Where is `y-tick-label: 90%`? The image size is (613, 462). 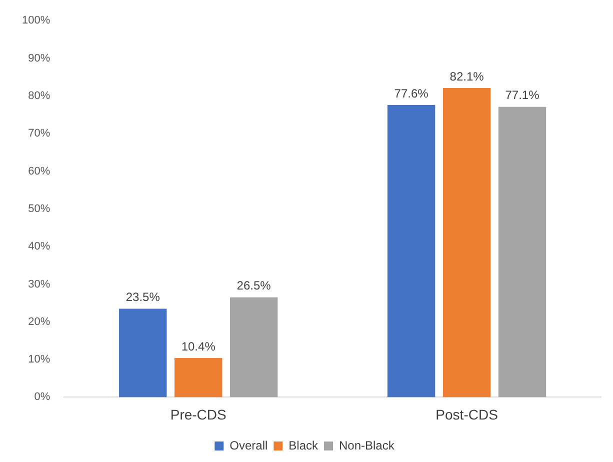 y-tick-label: 90% is located at coordinates (39, 58).